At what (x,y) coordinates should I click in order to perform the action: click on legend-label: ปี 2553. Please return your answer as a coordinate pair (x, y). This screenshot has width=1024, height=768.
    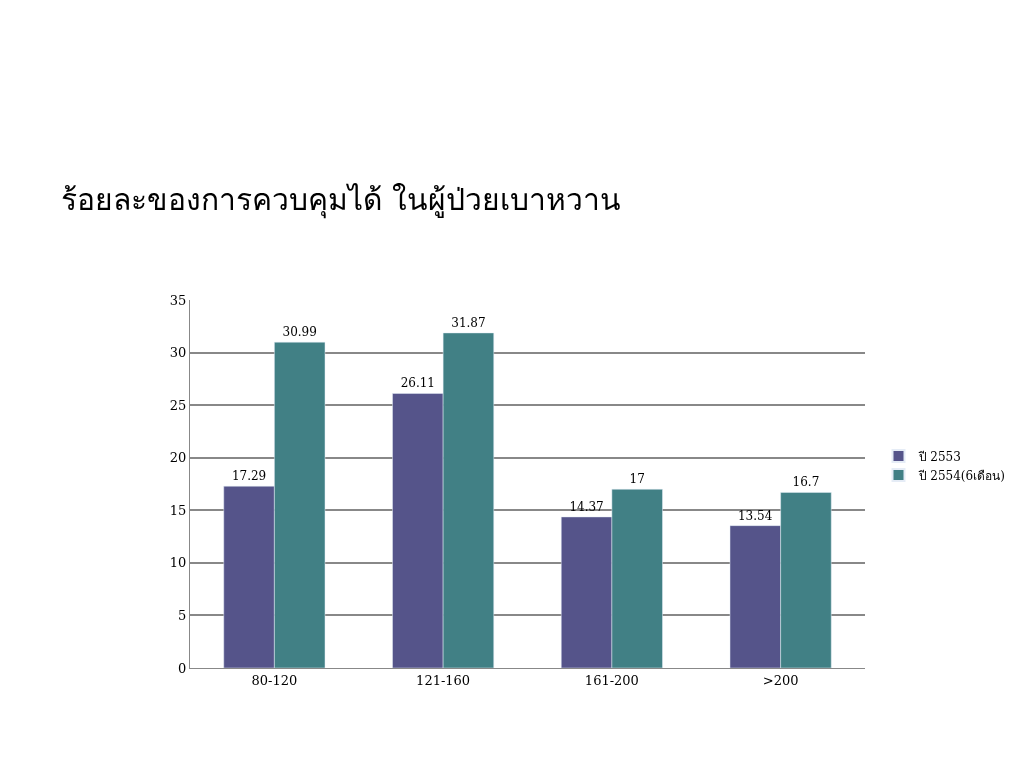
    Looking at the image, I should click on (939, 456).